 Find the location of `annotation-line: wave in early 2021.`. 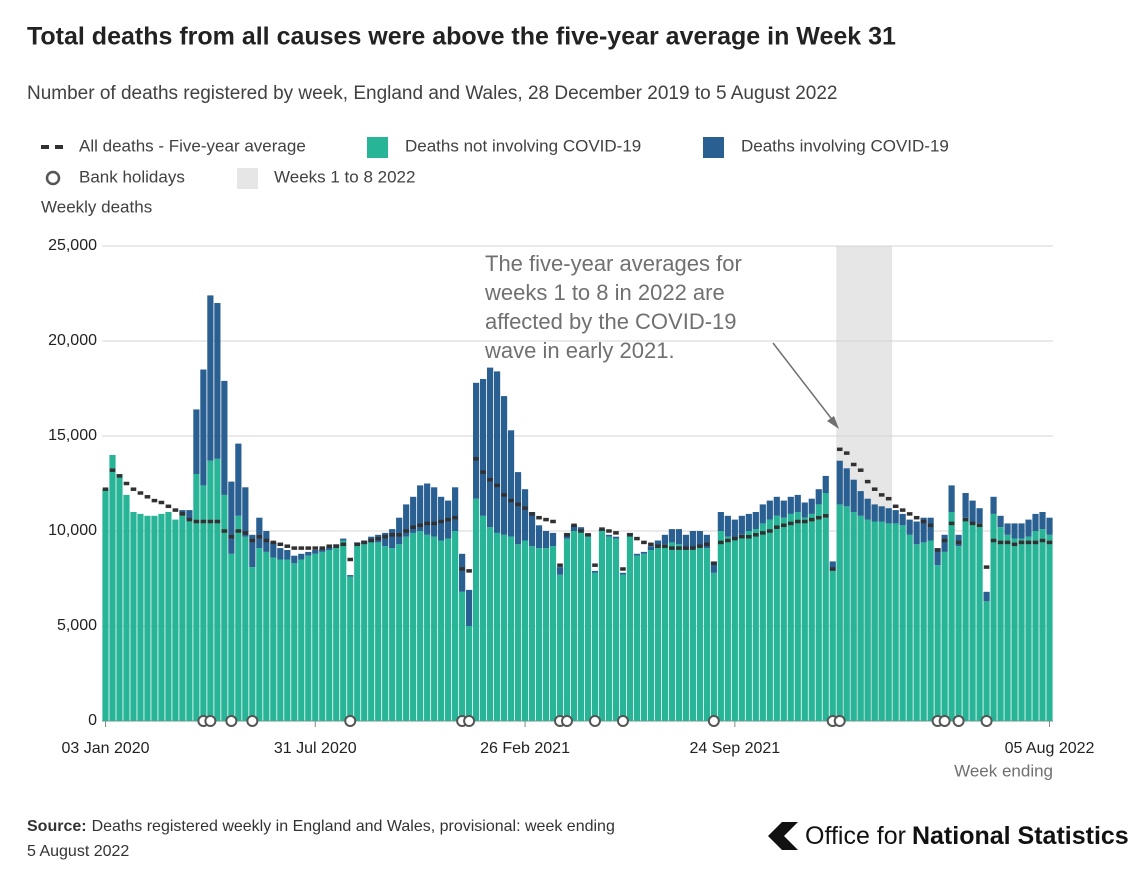

annotation-line: wave in early 2021. is located at coordinates (579, 350).